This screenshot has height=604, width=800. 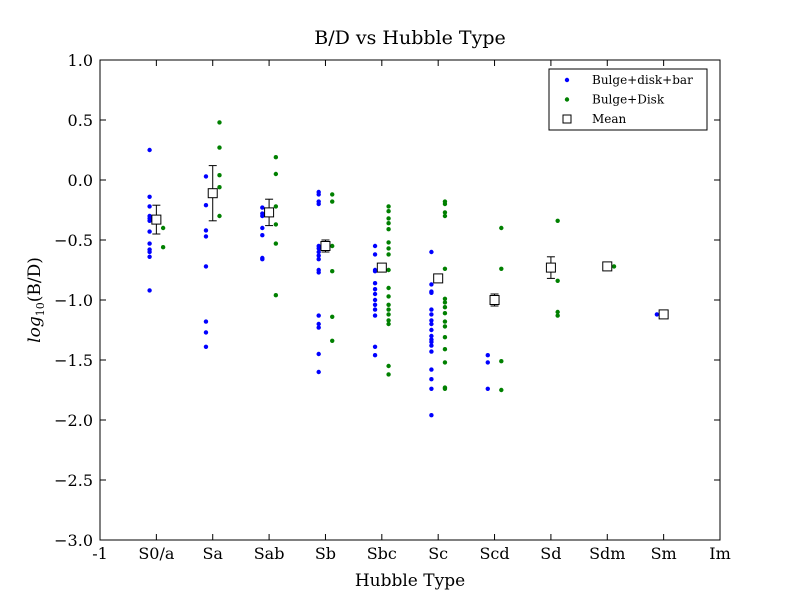 I want to click on y-axis-label-main: log, so click(x=35, y=329).